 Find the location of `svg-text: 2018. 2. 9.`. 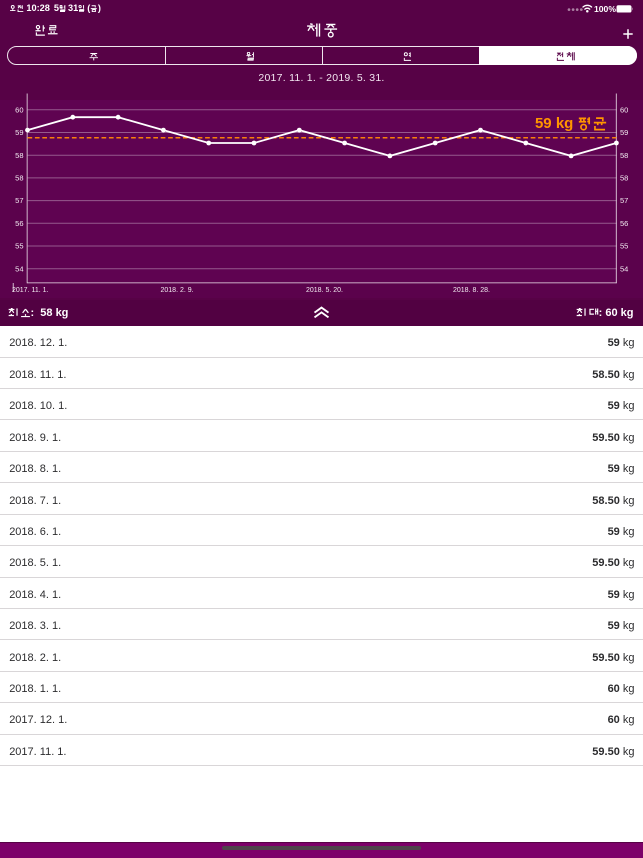

svg-text: 2018. 2. 9. is located at coordinates (177, 290).